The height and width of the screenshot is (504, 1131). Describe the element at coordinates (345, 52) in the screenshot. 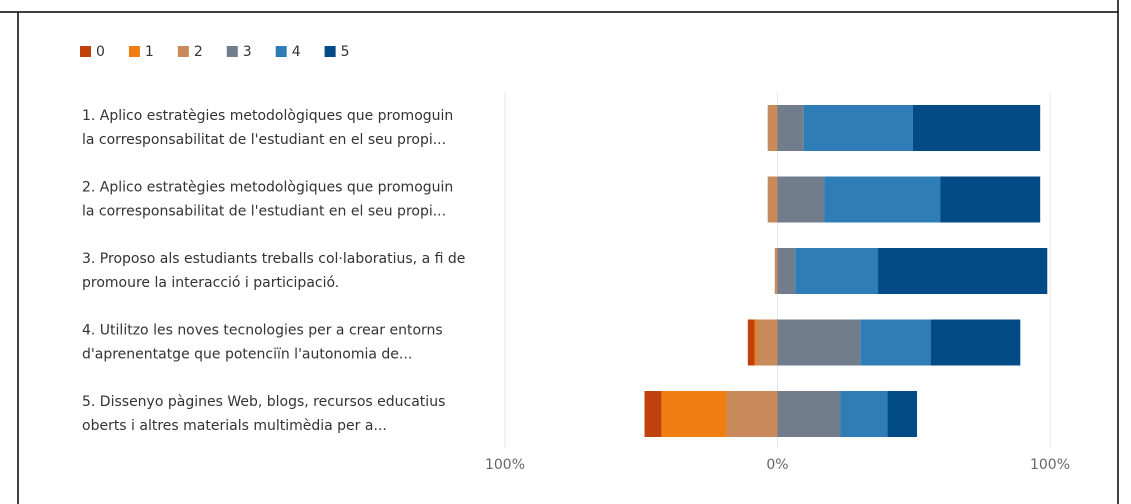

I see `legend-label: 5` at that location.